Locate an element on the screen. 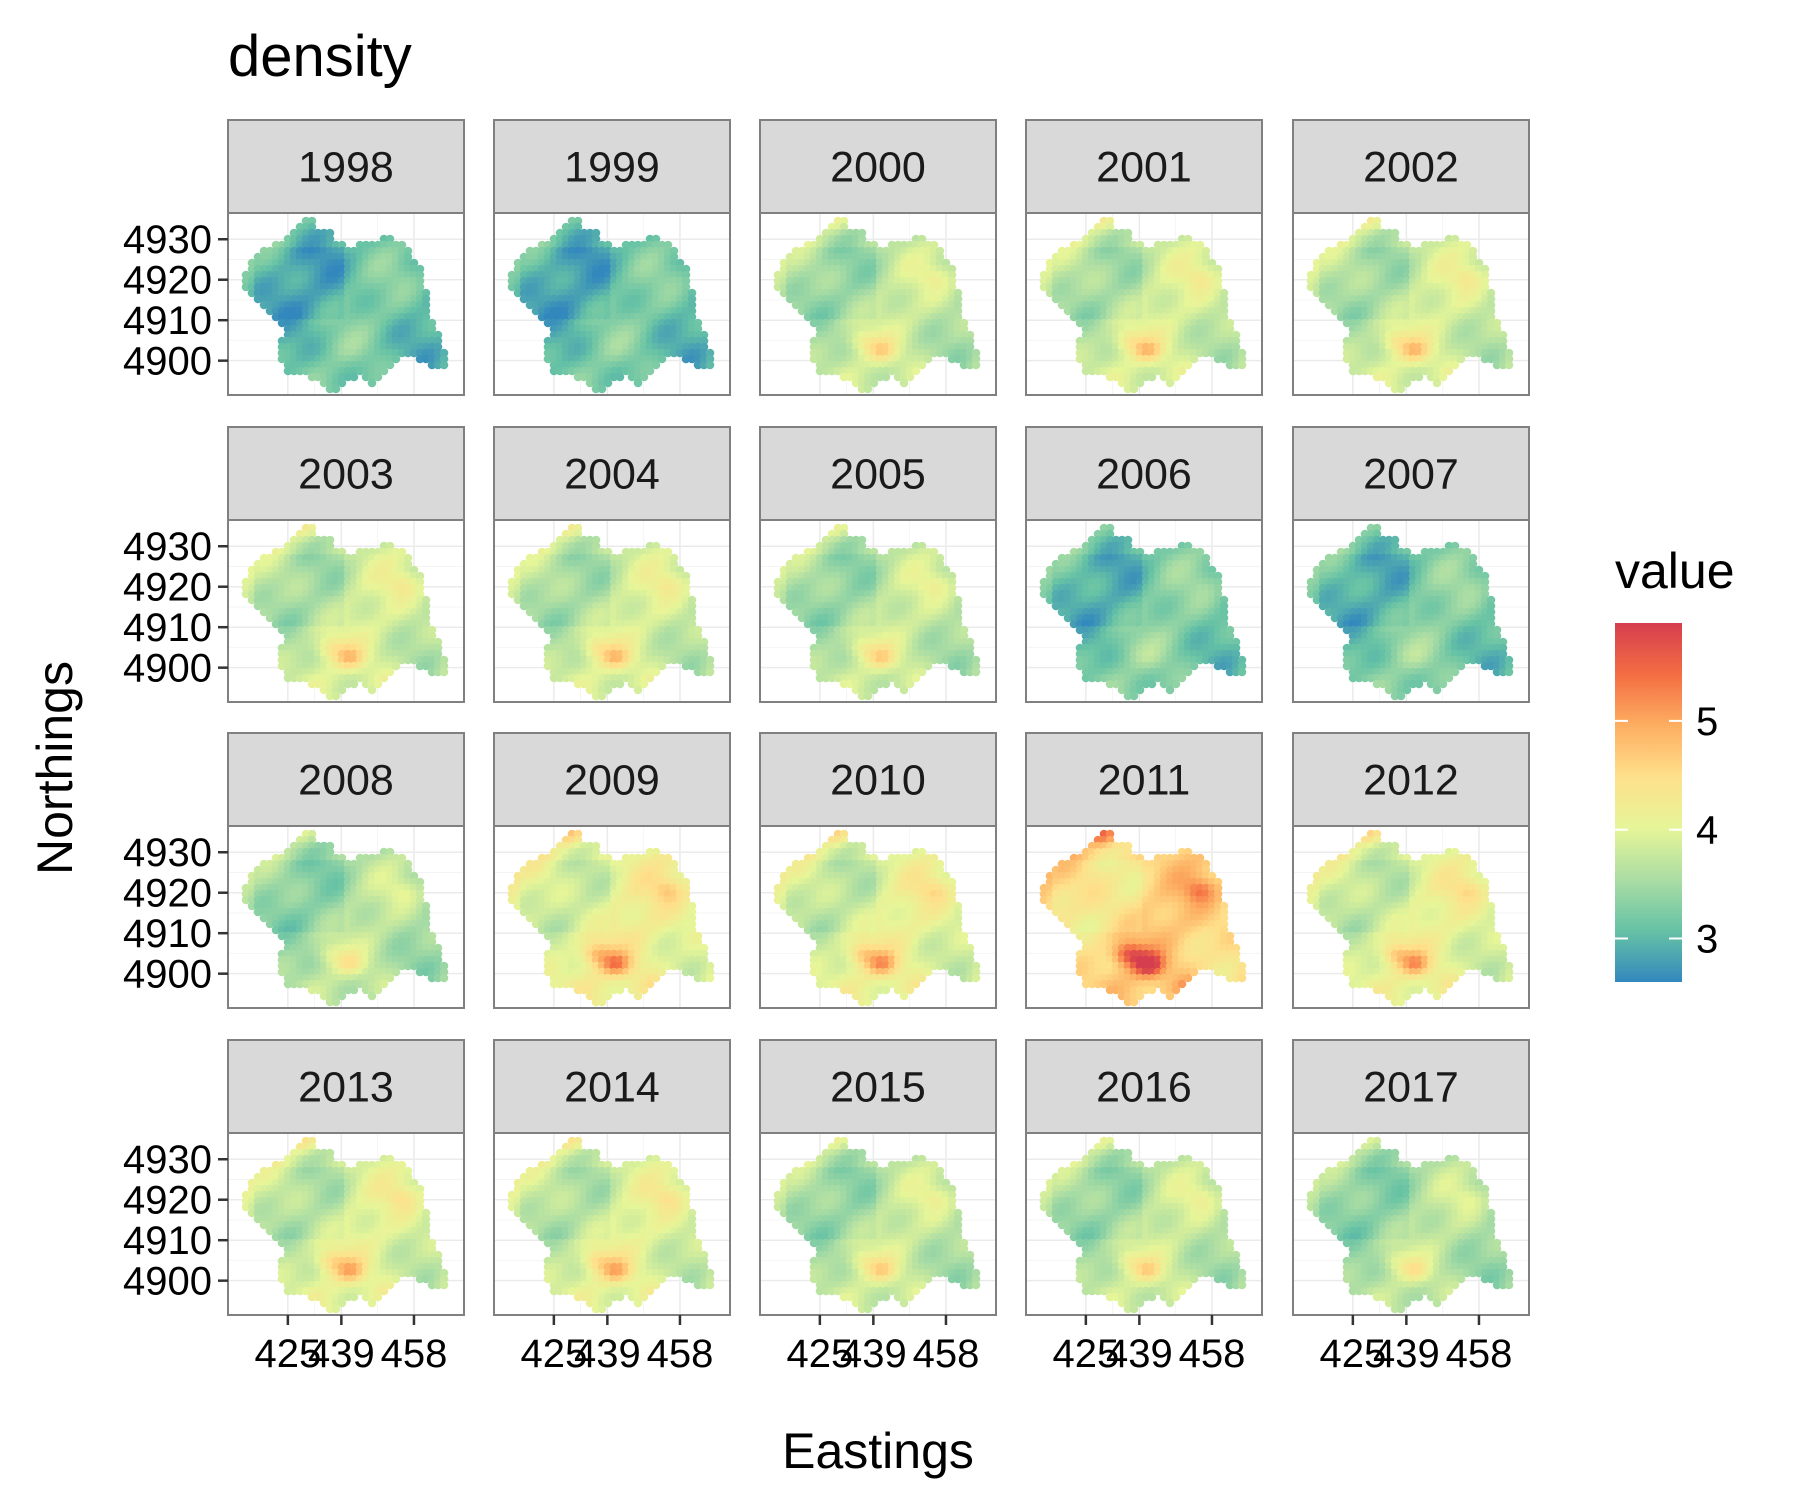 Image resolution: width=1800 pixels, height=1500 pixels. y-tick-label: 4920 is located at coordinates (167, 588).